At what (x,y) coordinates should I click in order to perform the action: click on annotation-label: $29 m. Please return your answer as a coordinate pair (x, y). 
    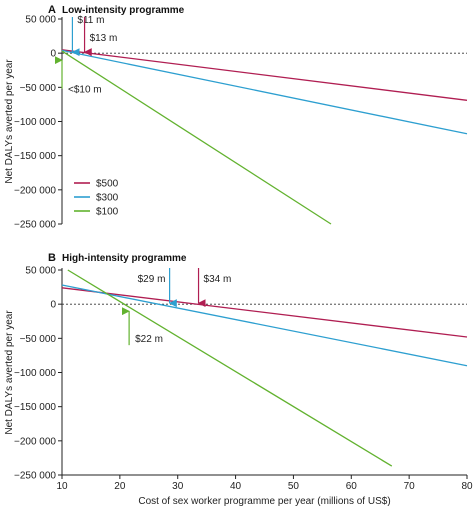
    Looking at the image, I should click on (152, 279).